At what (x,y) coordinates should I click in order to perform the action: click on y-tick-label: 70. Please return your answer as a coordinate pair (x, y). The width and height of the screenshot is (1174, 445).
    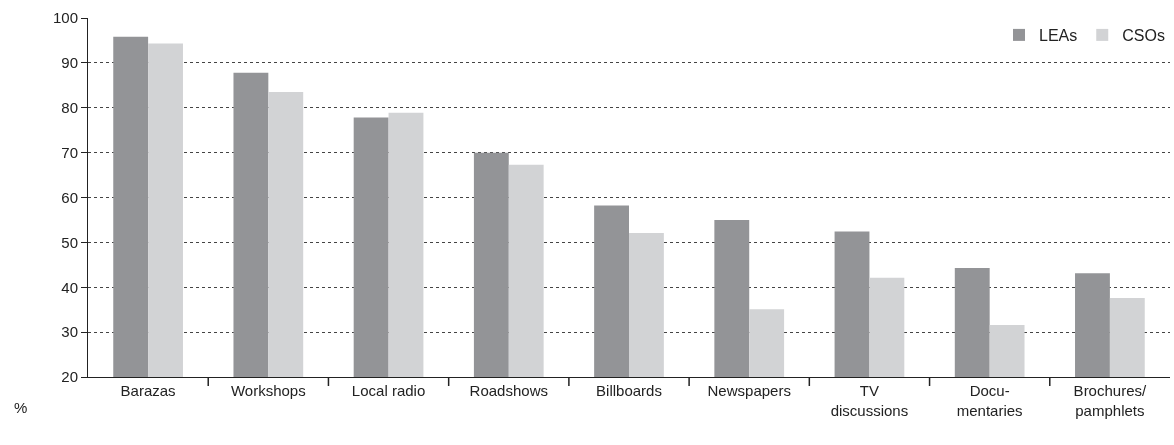
    Looking at the image, I should click on (69, 152).